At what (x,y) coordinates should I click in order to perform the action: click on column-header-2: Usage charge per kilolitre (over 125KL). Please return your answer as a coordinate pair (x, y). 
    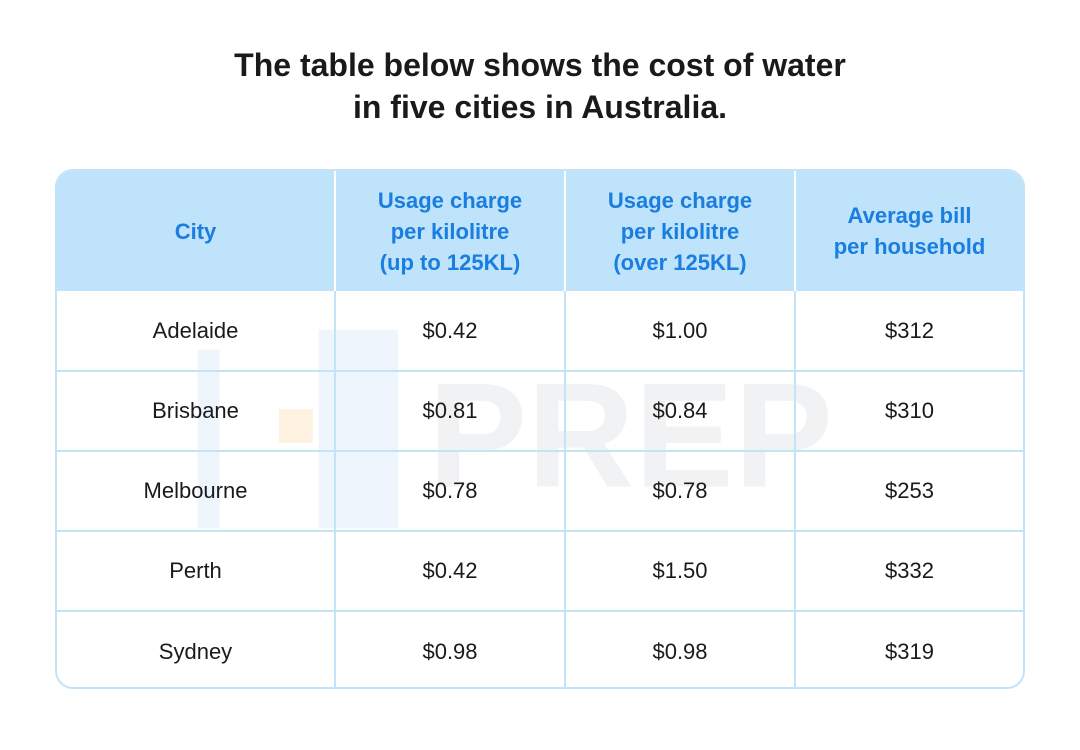
    Looking at the image, I should click on (679, 231).